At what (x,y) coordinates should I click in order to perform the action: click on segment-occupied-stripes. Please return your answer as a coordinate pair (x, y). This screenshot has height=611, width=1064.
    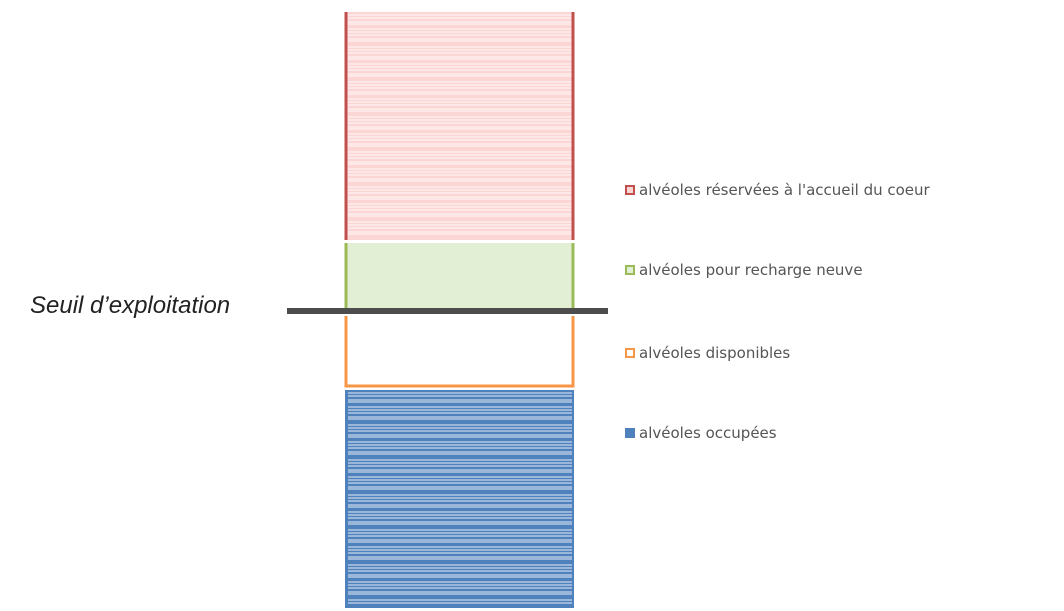
    Looking at the image, I should click on (460, 498).